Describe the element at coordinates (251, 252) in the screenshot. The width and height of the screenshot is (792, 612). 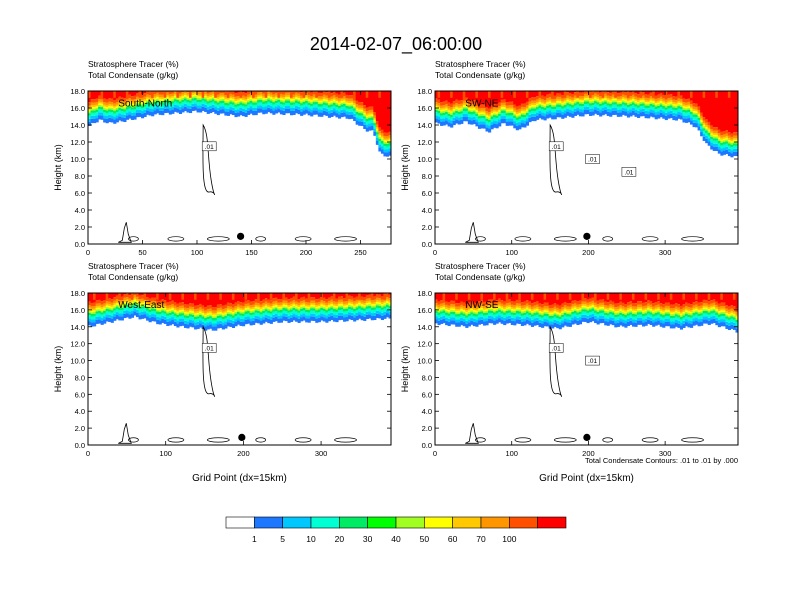
I see `x-tick-label: 150` at that location.